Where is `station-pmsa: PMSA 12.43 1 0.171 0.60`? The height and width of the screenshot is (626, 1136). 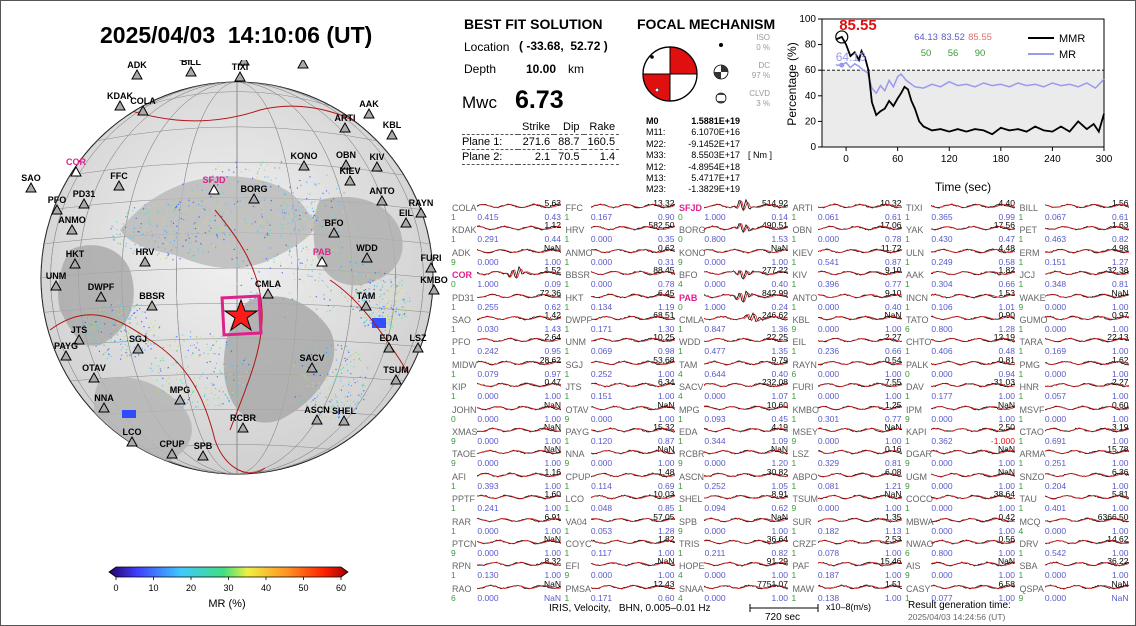
station-pmsa: PMSA 12.43 1 0.171 0.60 is located at coordinates (621, 590).